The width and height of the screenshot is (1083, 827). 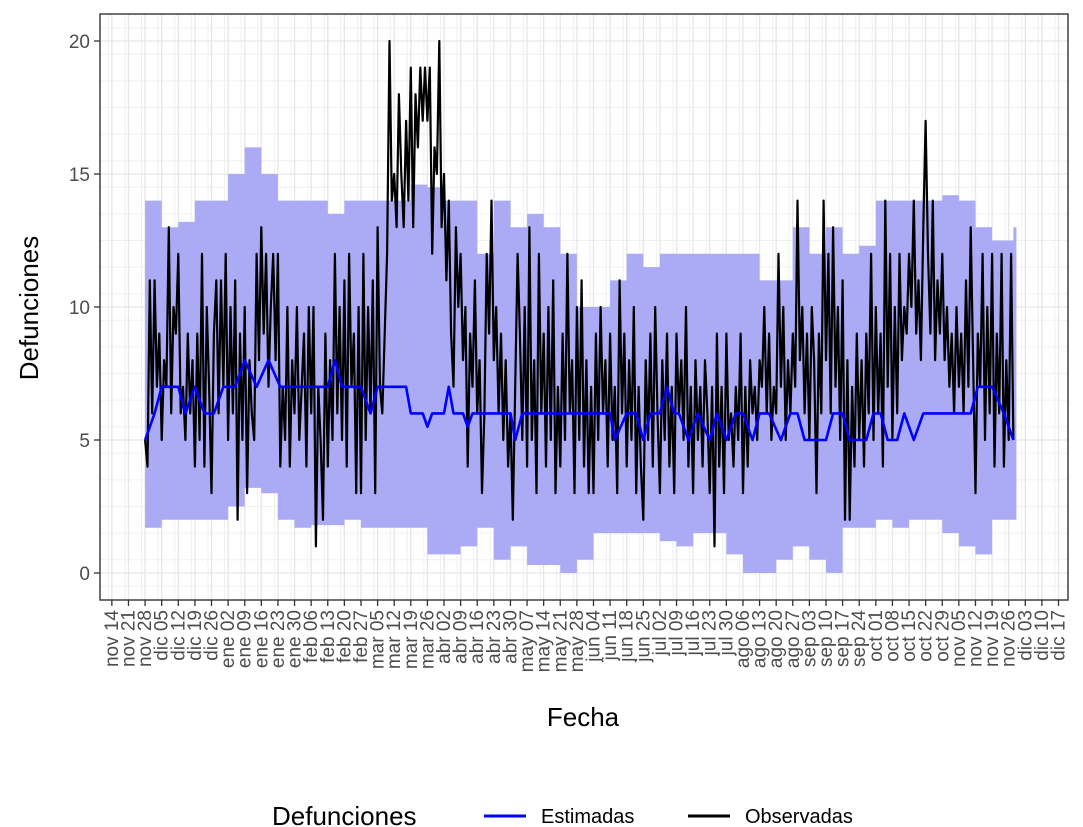 What do you see at coordinates (511, 637) in the screenshot?
I see `x-tick-label: abr 30` at bounding box center [511, 637].